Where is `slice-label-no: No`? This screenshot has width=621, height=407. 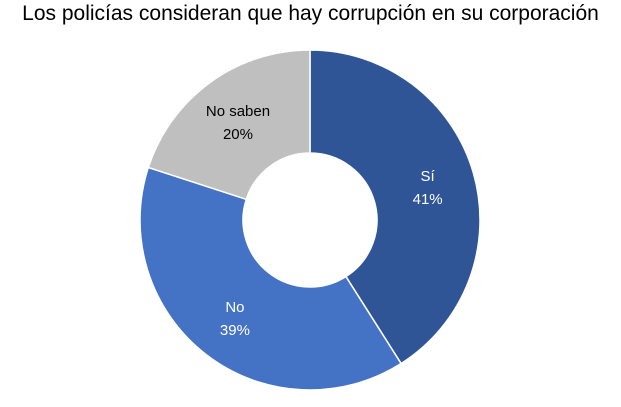
slice-label-no: No is located at coordinates (234, 307).